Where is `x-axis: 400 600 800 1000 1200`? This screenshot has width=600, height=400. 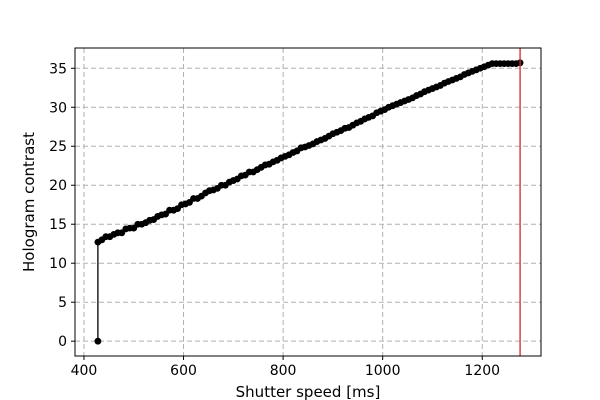 x-axis: 400 600 800 1000 1200 is located at coordinates (285, 367).